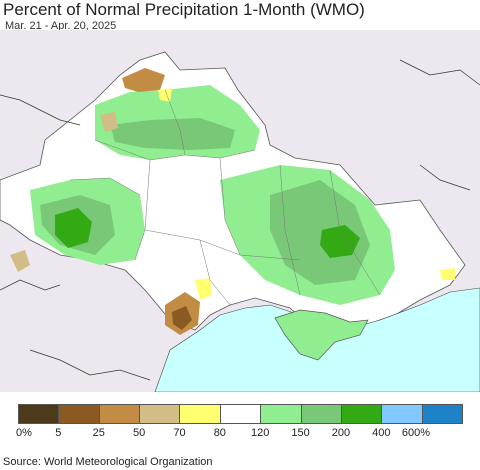  I want to click on legend-tick-label: 0%, so click(24, 433).